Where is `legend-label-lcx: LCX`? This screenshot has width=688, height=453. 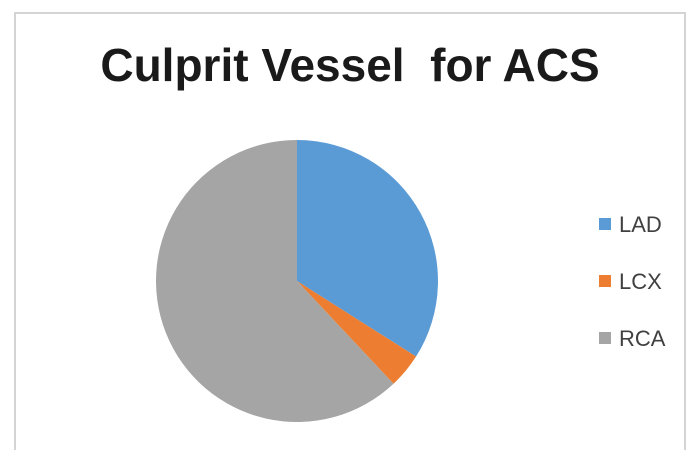
legend-label-lcx: LCX is located at coordinates (640, 281).